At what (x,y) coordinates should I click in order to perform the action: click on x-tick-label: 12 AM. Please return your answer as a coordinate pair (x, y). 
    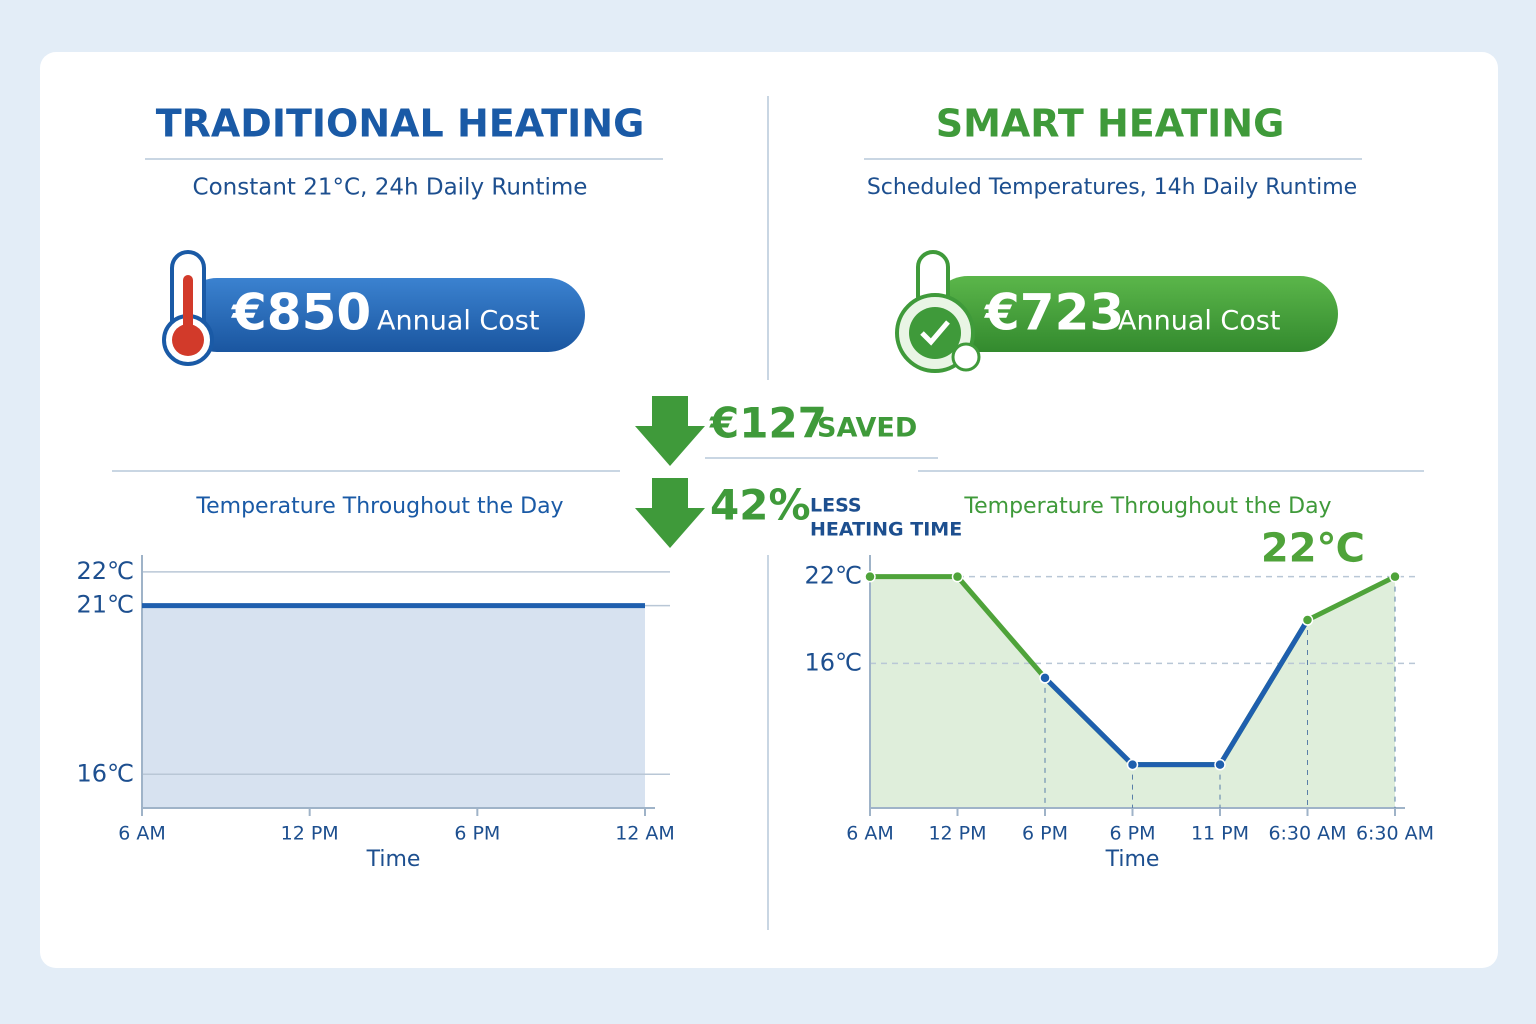
    Looking at the image, I should click on (645, 834).